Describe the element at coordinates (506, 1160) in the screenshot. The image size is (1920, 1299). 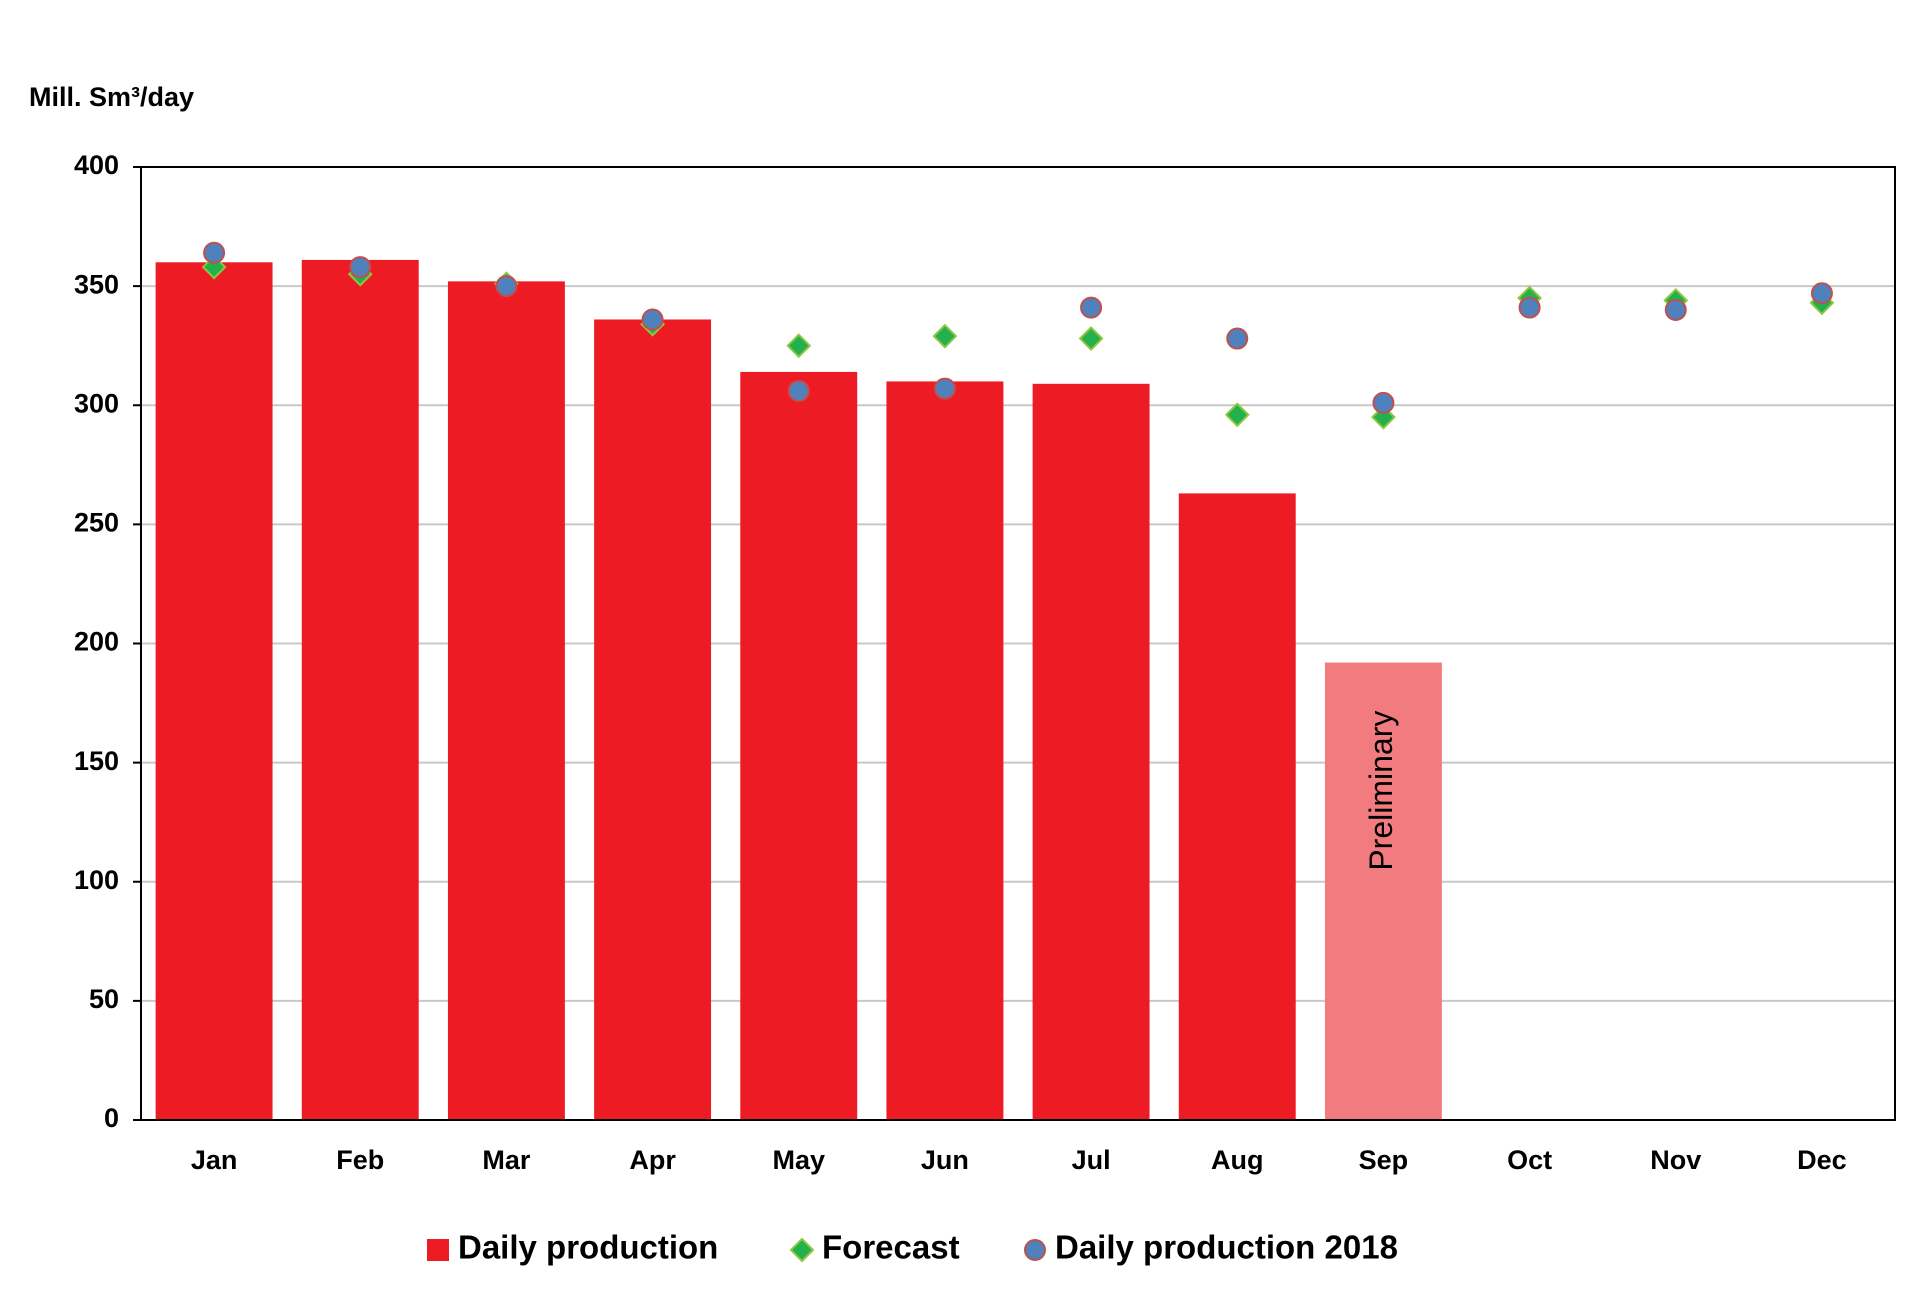
I see `x-tick-label: Mar` at that location.